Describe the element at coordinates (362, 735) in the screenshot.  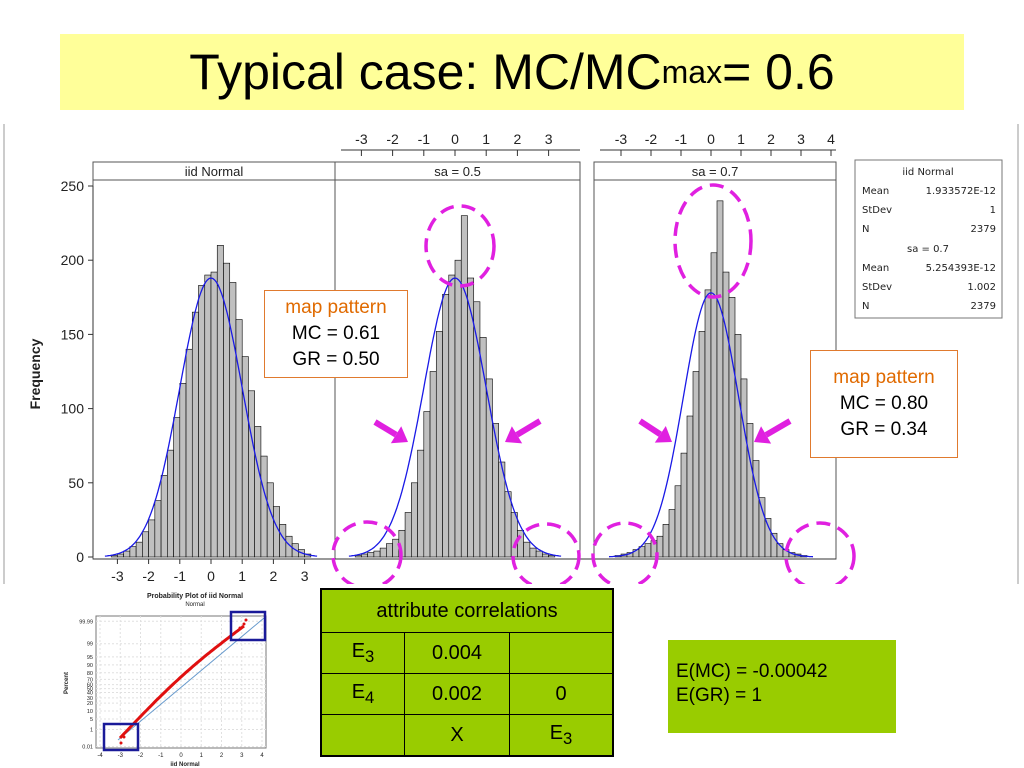
I see `table-cell` at that location.